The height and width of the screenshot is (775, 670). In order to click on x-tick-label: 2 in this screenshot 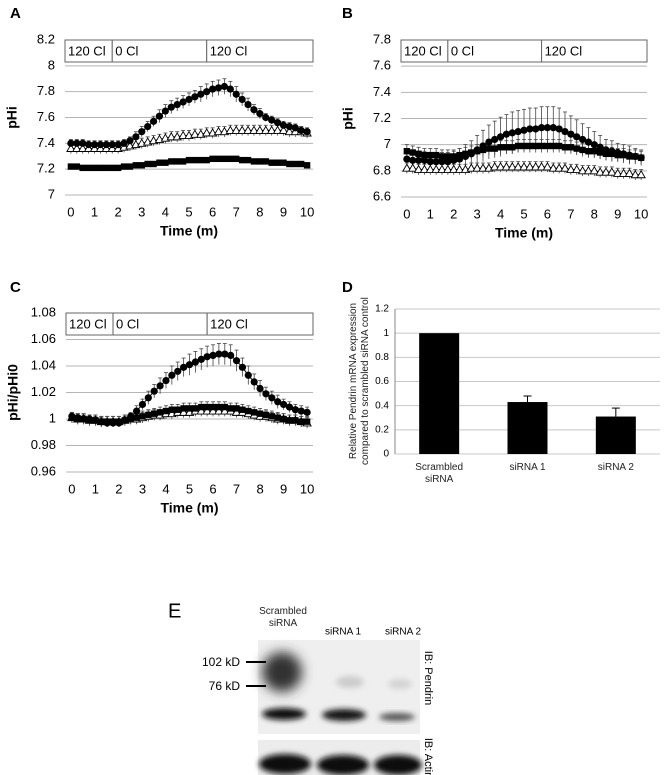, I will do `click(453, 213)`.